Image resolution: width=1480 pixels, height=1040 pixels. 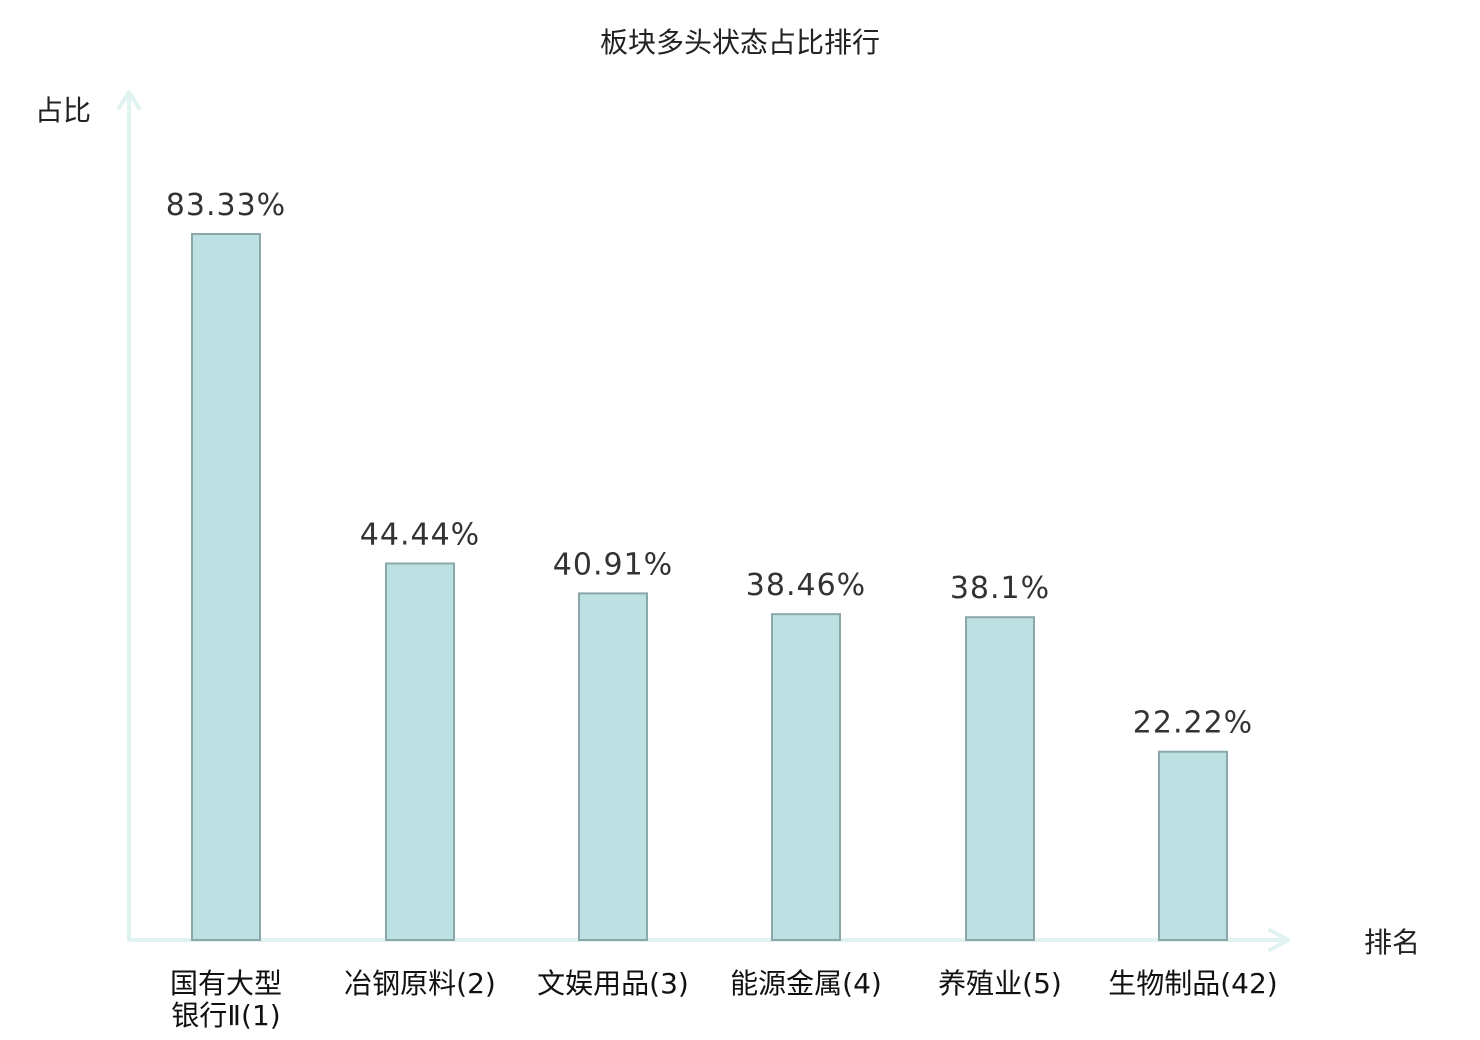 I want to click on bar-value-label: 40.91%, so click(x=613, y=564).